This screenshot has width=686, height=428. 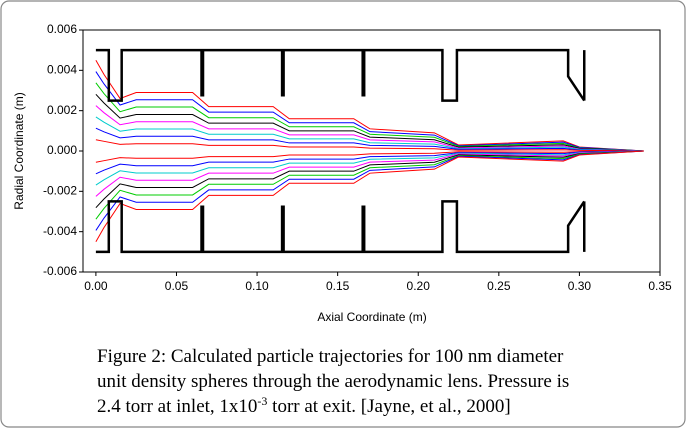 What do you see at coordinates (499, 286) in the screenshot?
I see `x-tick-label: 0.25` at bounding box center [499, 286].